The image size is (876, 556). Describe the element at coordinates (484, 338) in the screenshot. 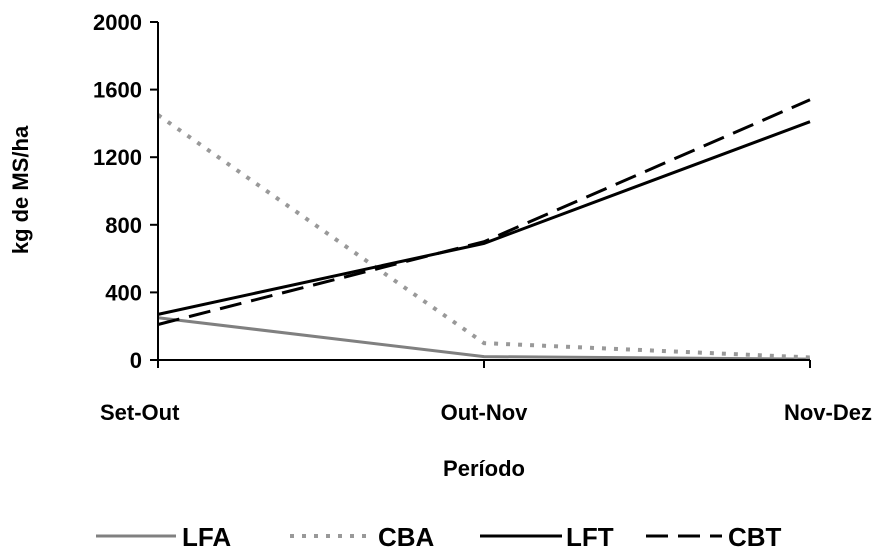

I see `series-line-lfa` at that location.